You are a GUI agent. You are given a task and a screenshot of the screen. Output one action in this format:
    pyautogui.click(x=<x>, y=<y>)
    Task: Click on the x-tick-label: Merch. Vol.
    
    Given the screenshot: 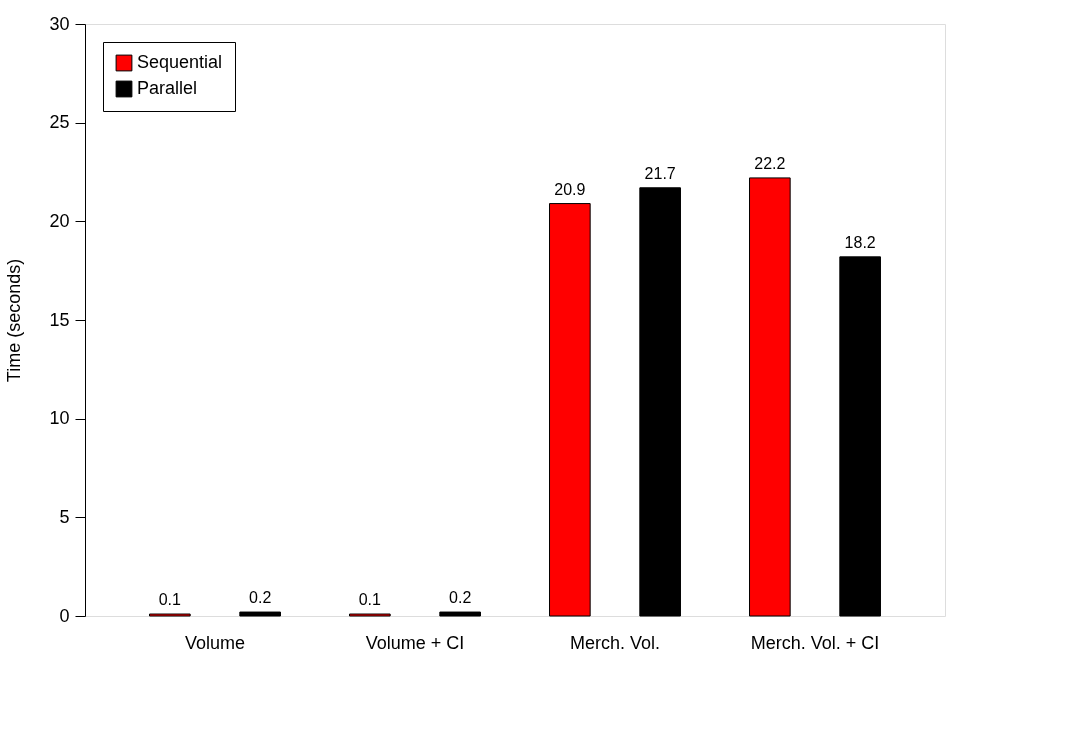 What is the action you would take?
    pyautogui.click(x=615, y=642)
    